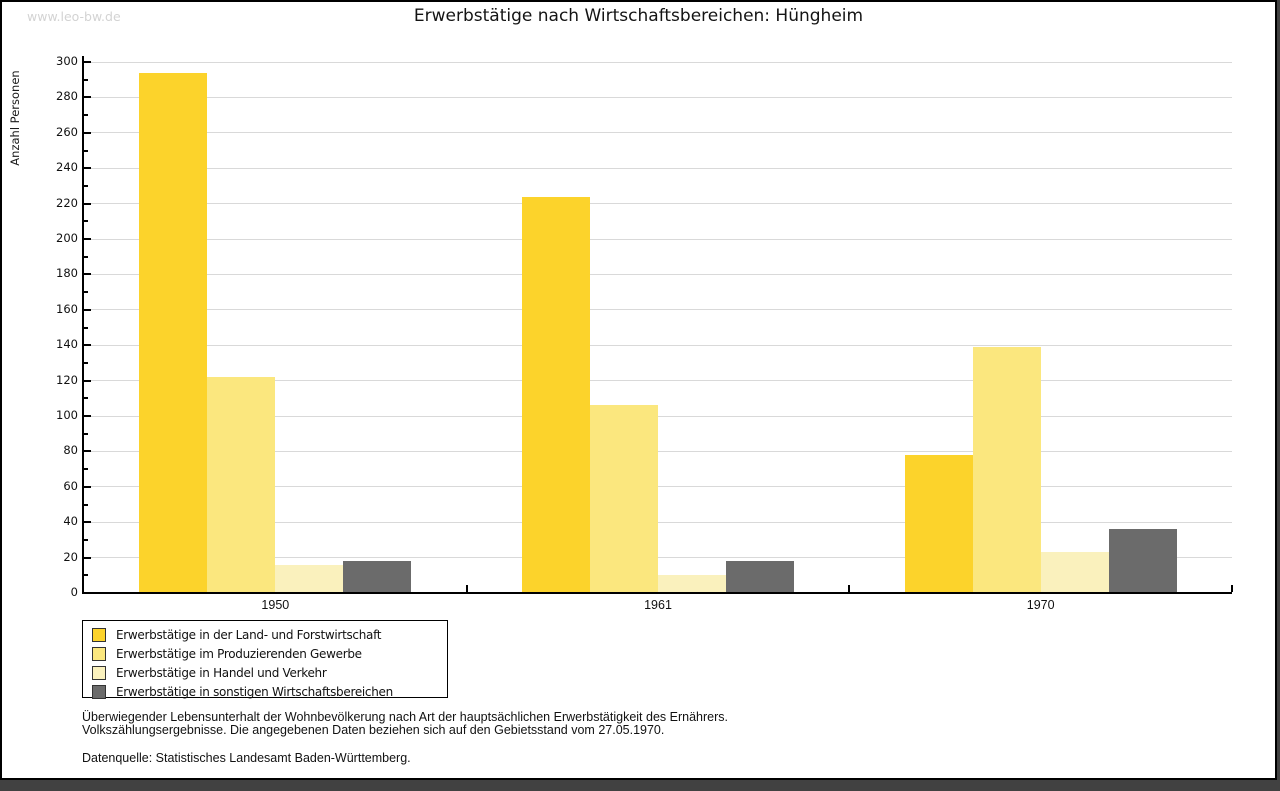 The height and width of the screenshot is (791, 1280). What do you see at coordinates (67, 379) in the screenshot?
I see `y-tick-label: 120` at bounding box center [67, 379].